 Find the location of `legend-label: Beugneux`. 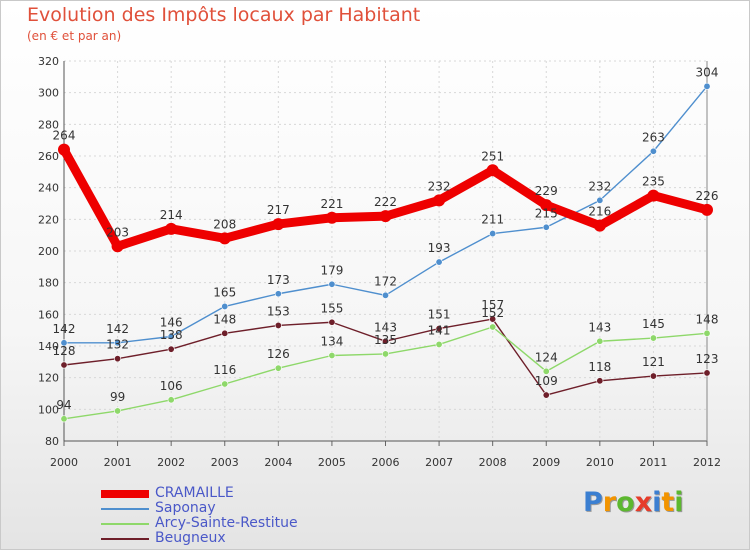

legend-label: Beugneux is located at coordinates (190, 538).